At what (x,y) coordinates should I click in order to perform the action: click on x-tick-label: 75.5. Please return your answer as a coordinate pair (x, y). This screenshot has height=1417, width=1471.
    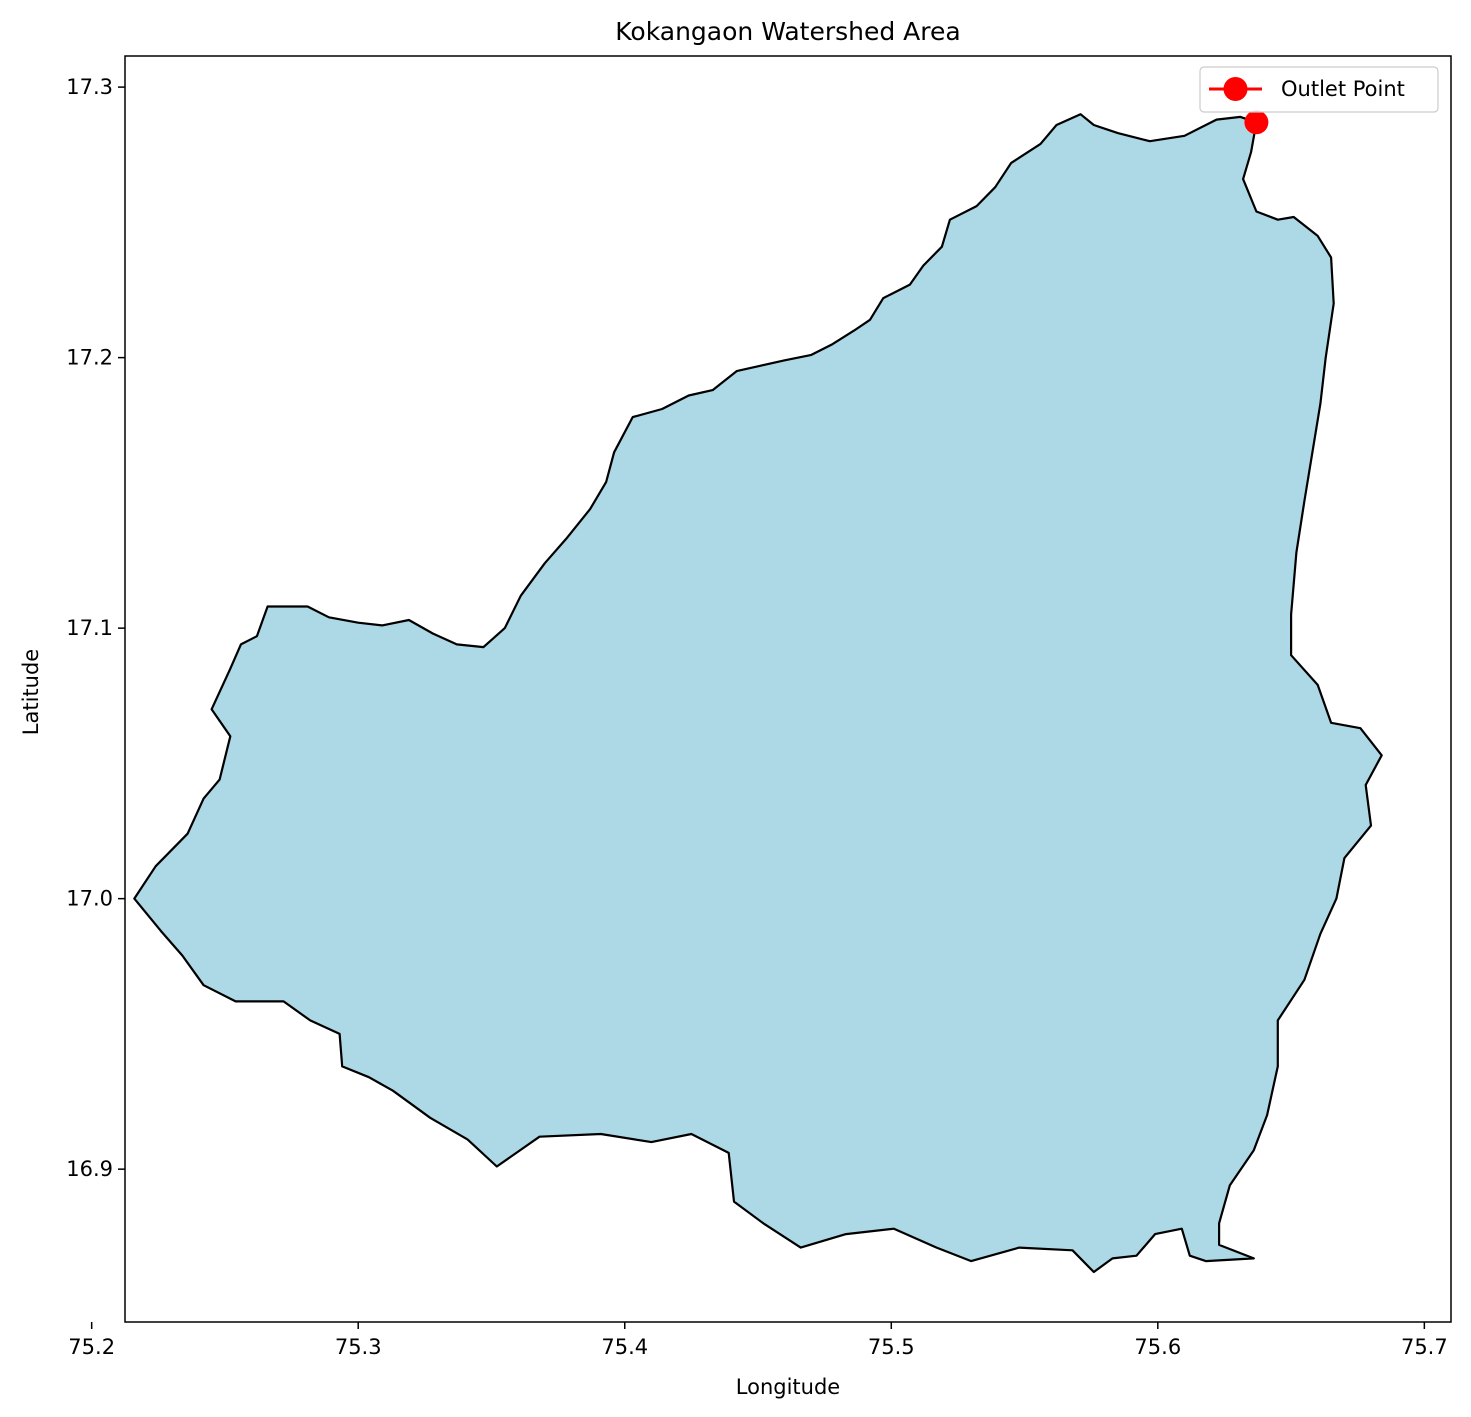
    Looking at the image, I should click on (891, 1347).